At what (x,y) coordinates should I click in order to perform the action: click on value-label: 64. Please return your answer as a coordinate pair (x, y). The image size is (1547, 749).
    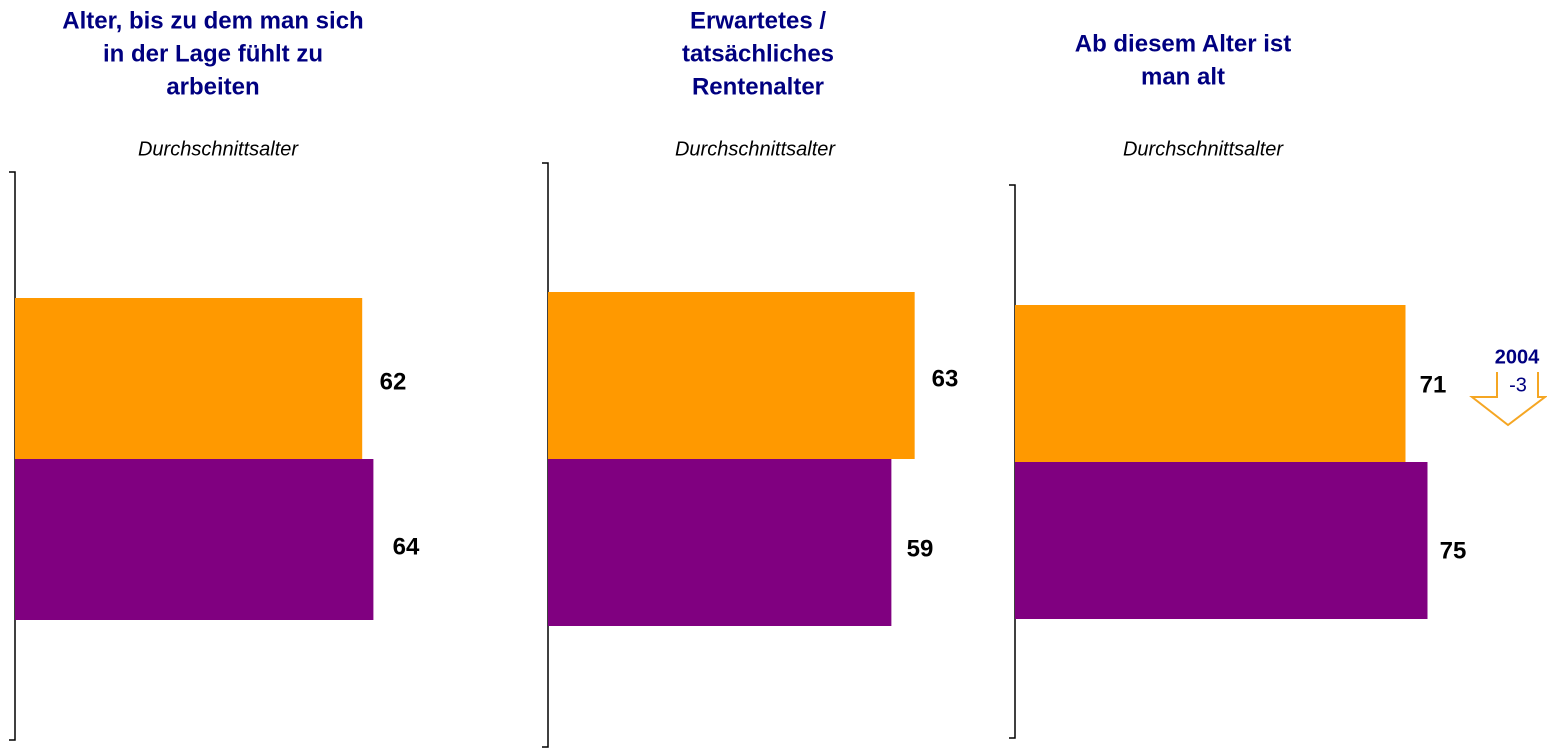
    Looking at the image, I should click on (406, 546).